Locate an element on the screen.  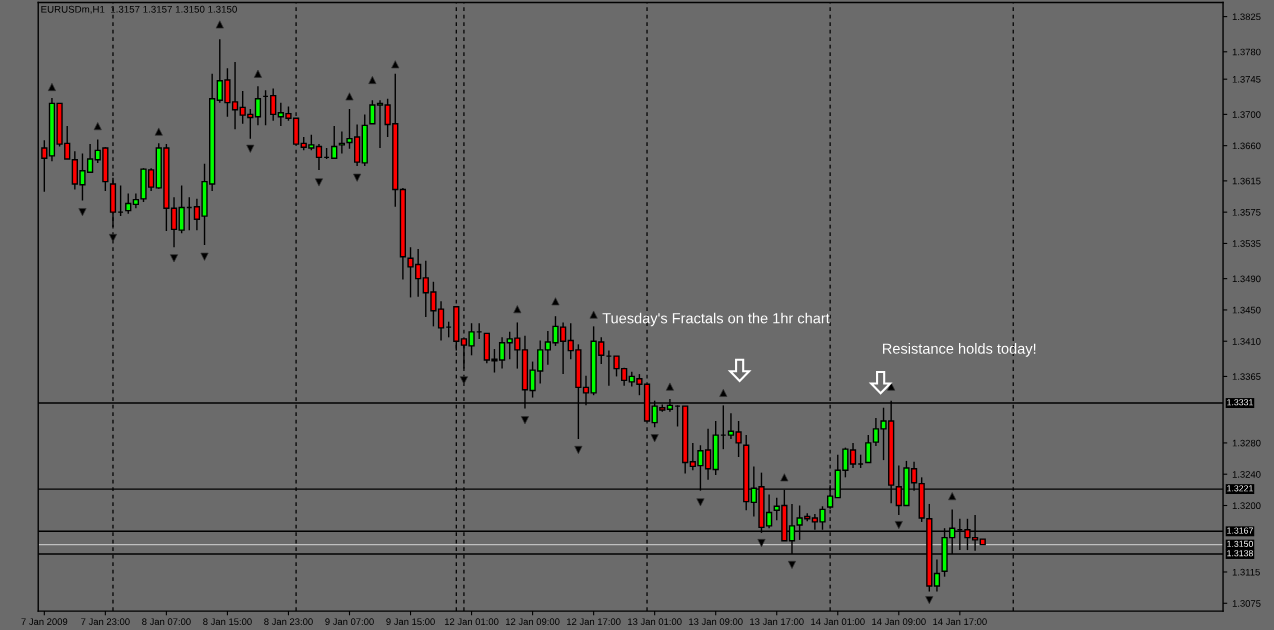
annotation: Tuesday's Fractals on the 1hr chart is located at coordinates (716, 319).